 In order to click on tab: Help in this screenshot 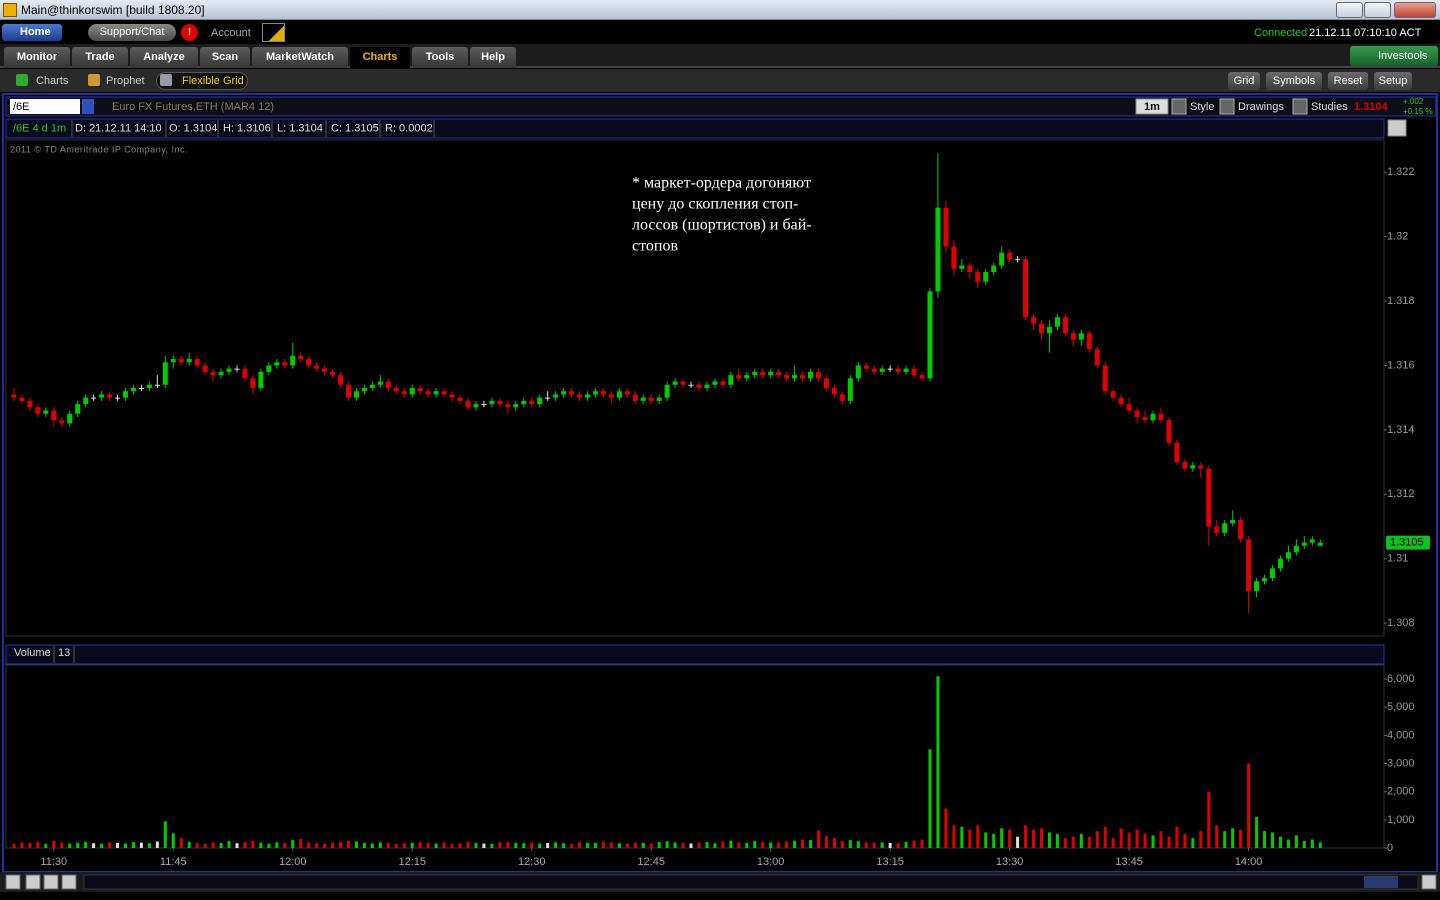, I will do `click(493, 57)`.